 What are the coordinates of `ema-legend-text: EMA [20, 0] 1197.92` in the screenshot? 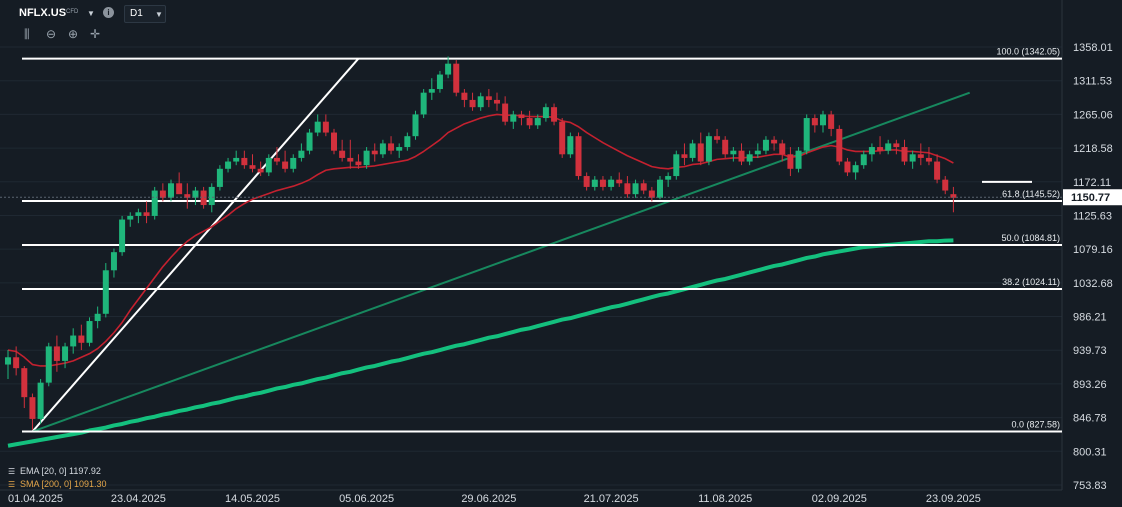 It's located at (60, 471).